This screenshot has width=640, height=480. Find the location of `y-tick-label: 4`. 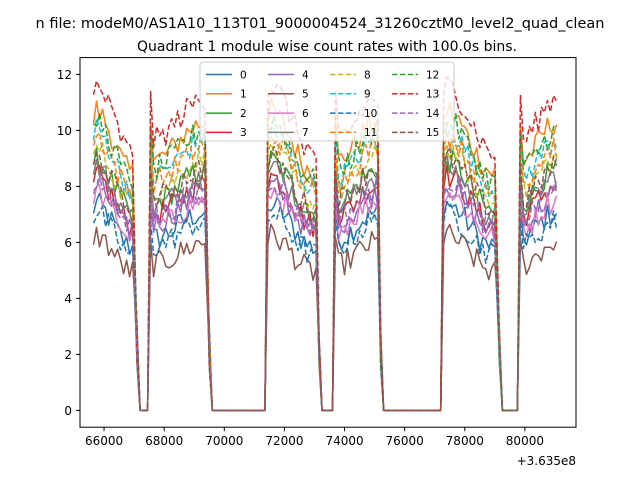

y-tick-label: 4 is located at coordinates (68, 299).